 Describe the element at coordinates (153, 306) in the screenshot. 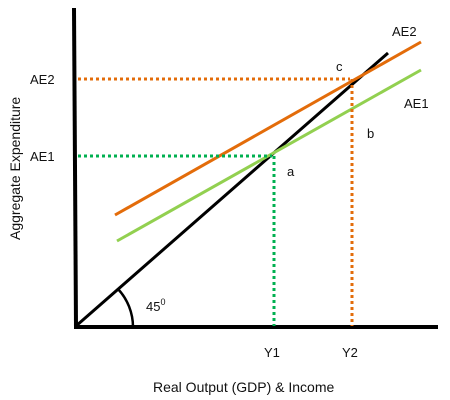

I see `angle-value: 45` at that location.